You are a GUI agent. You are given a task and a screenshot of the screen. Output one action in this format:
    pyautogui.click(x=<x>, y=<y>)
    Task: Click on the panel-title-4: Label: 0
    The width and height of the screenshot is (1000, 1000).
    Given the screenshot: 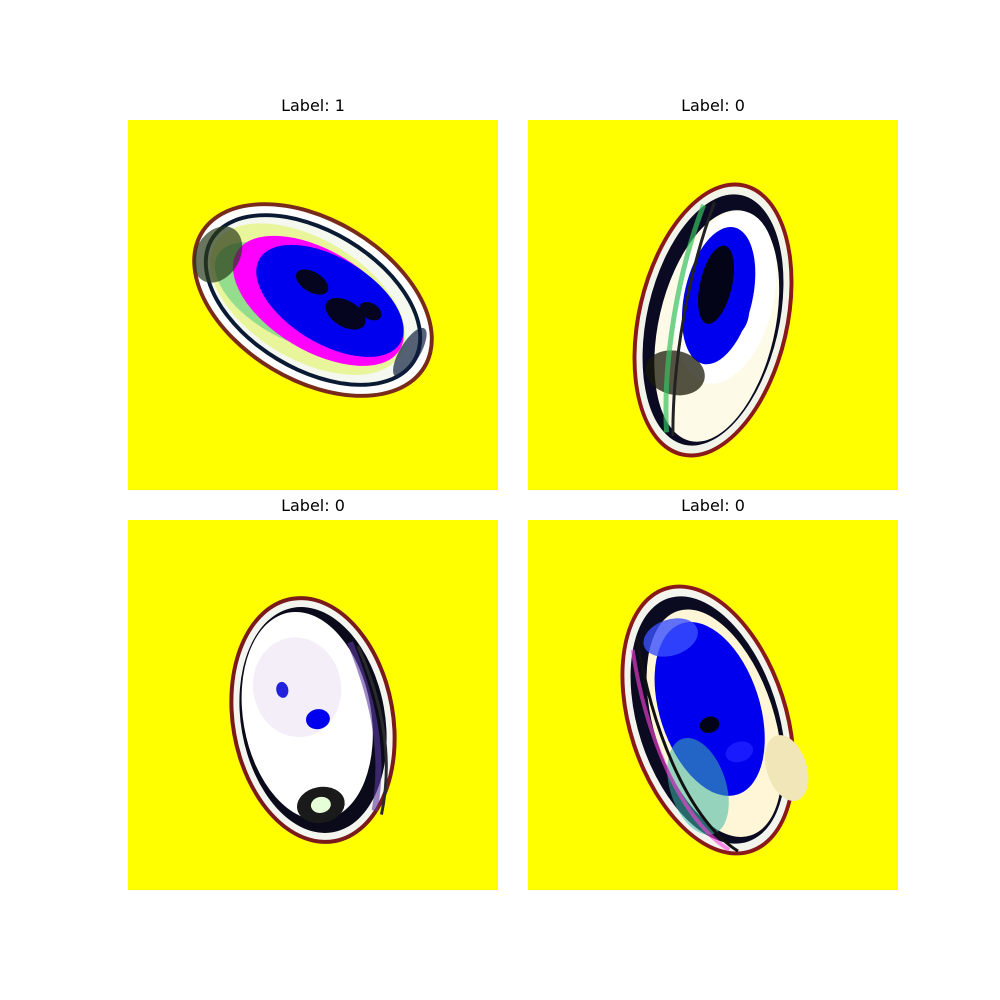 What is the action you would take?
    pyautogui.click(x=713, y=505)
    